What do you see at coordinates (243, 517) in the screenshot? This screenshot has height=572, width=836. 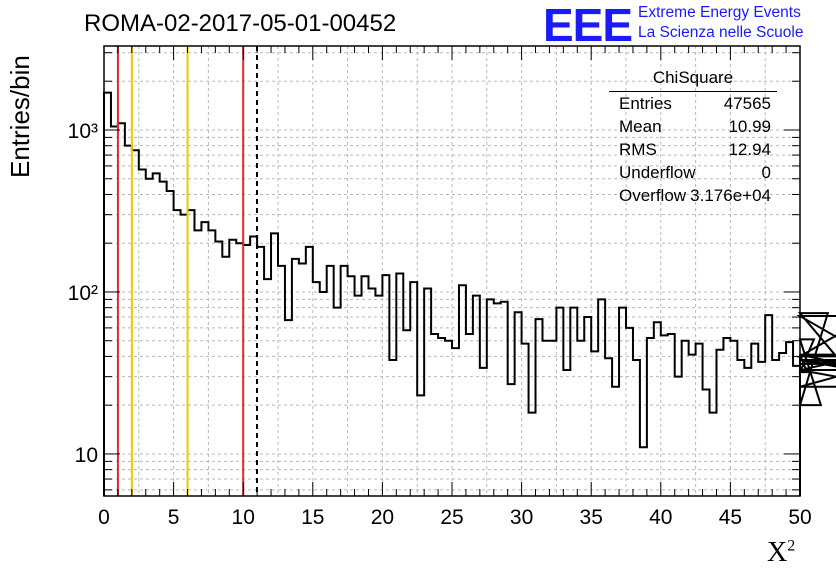 I see `x-tick-label: 10` at bounding box center [243, 517].